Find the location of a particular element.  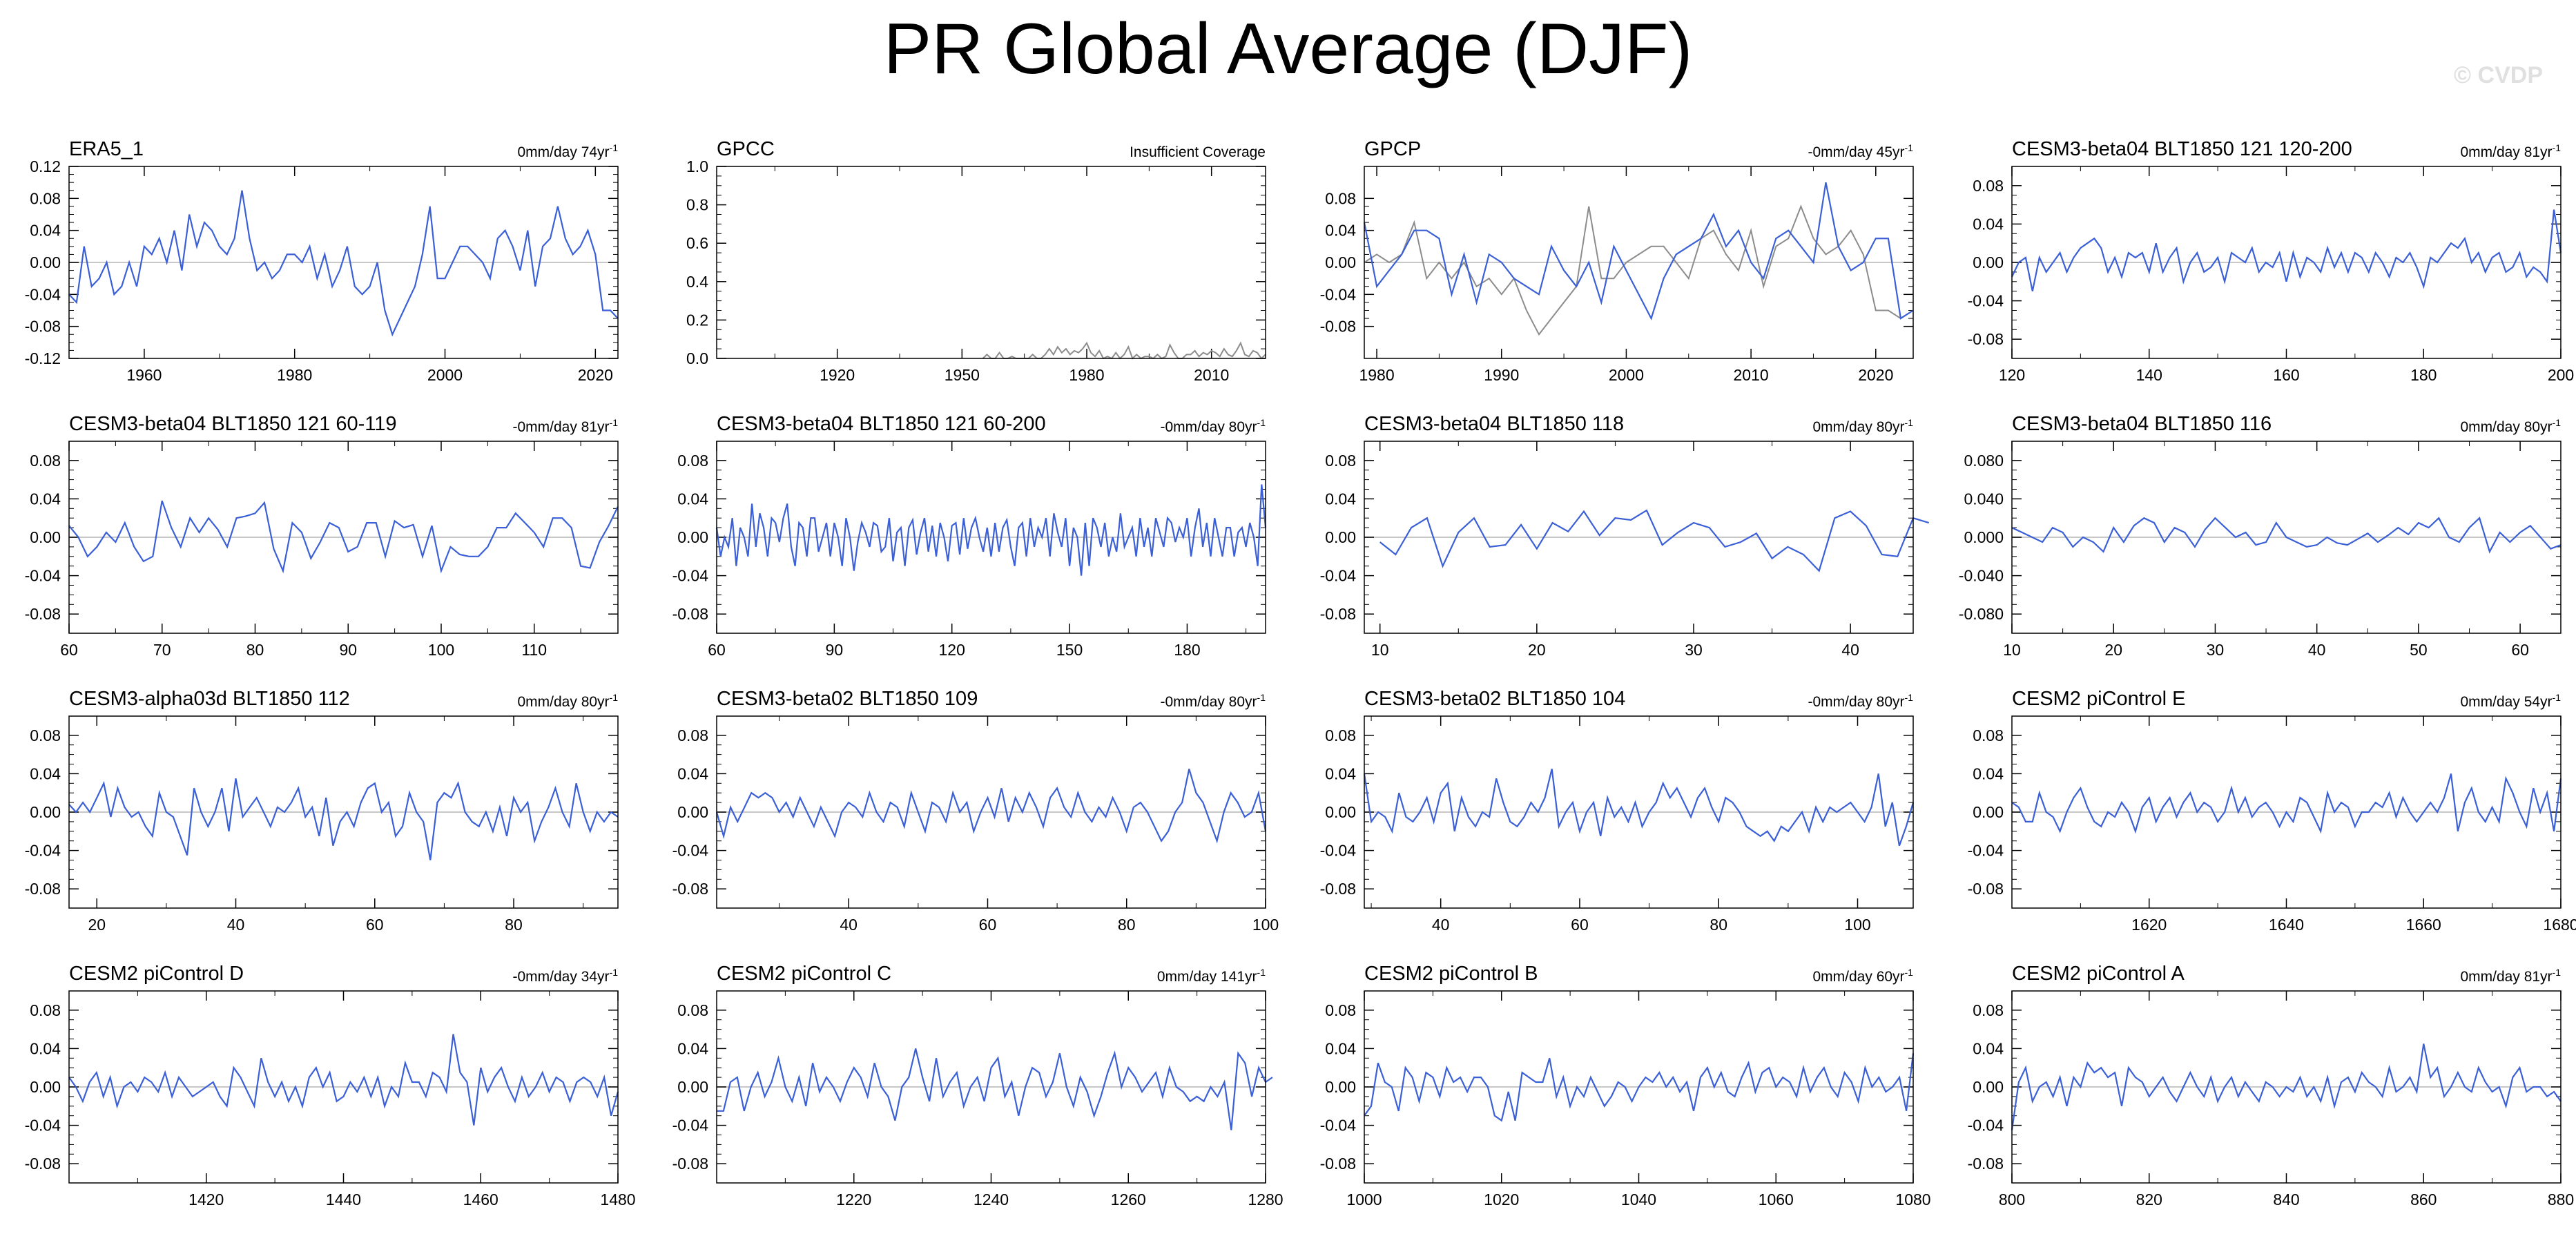

x-tick-label: 1660 is located at coordinates (2424, 925).